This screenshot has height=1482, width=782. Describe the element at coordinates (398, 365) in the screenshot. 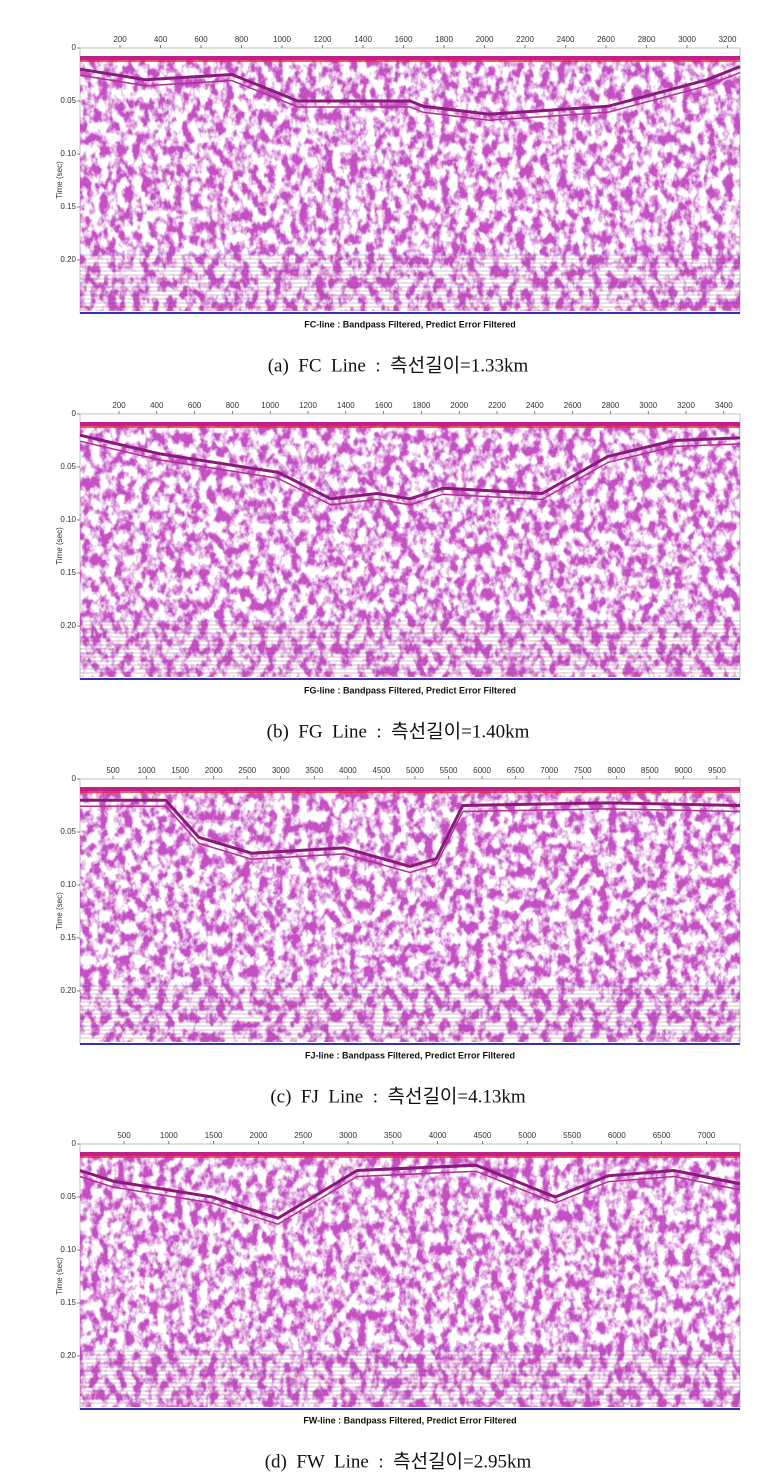

I see `panel-caption: (a) FC Line : 측선길이=1.33km` at that location.